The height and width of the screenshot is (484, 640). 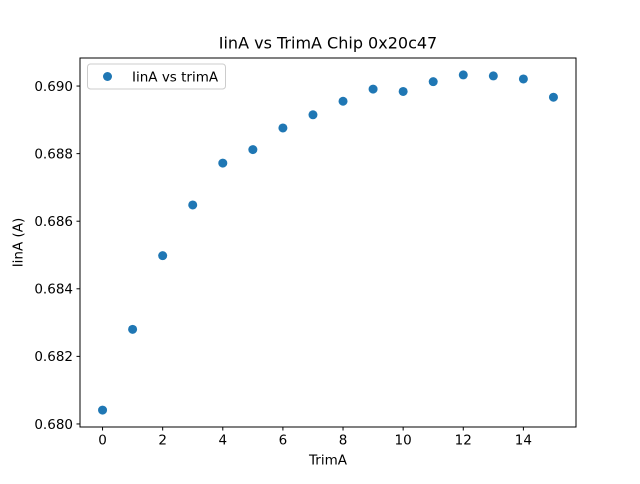 What do you see at coordinates (57, 256) in the screenshot?
I see `y-axis-ticks: 0.680 0.682 0.684 0.686 0.688 0.690` at bounding box center [57, 256].